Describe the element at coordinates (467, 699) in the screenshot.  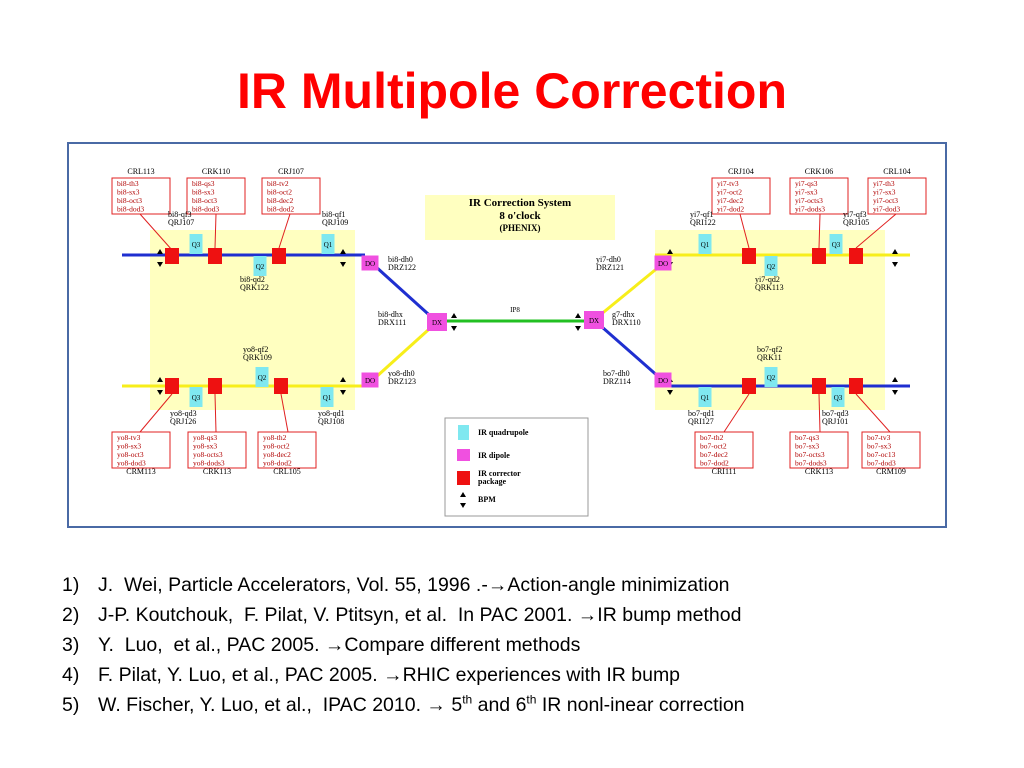
I see `superscript: th` at that location.